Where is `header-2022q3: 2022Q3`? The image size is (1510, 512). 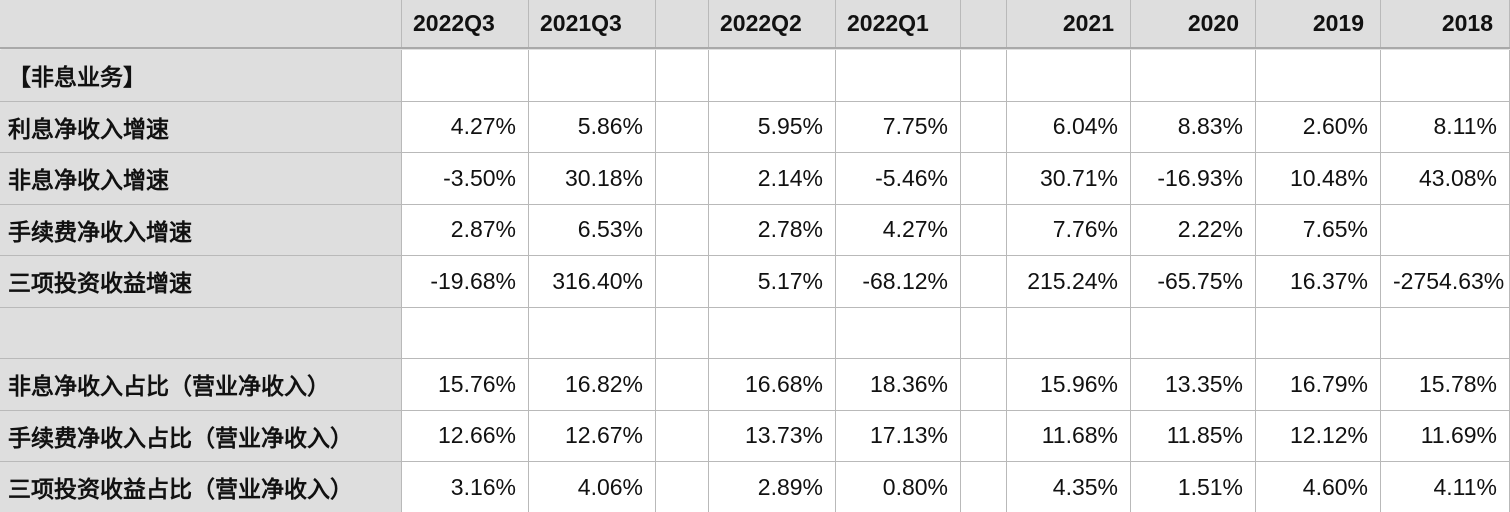
header-2022q3: 2022Q3 is located at coordinates (465, 23).